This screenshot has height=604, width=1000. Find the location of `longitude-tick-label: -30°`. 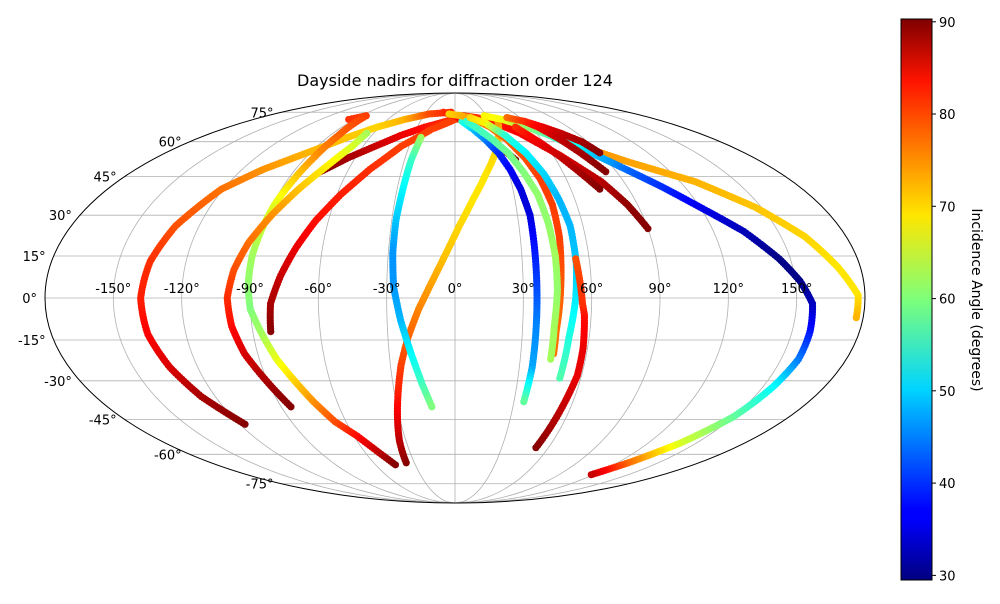

longitude-tick-label: -30° is located at coordinates (387, 289).